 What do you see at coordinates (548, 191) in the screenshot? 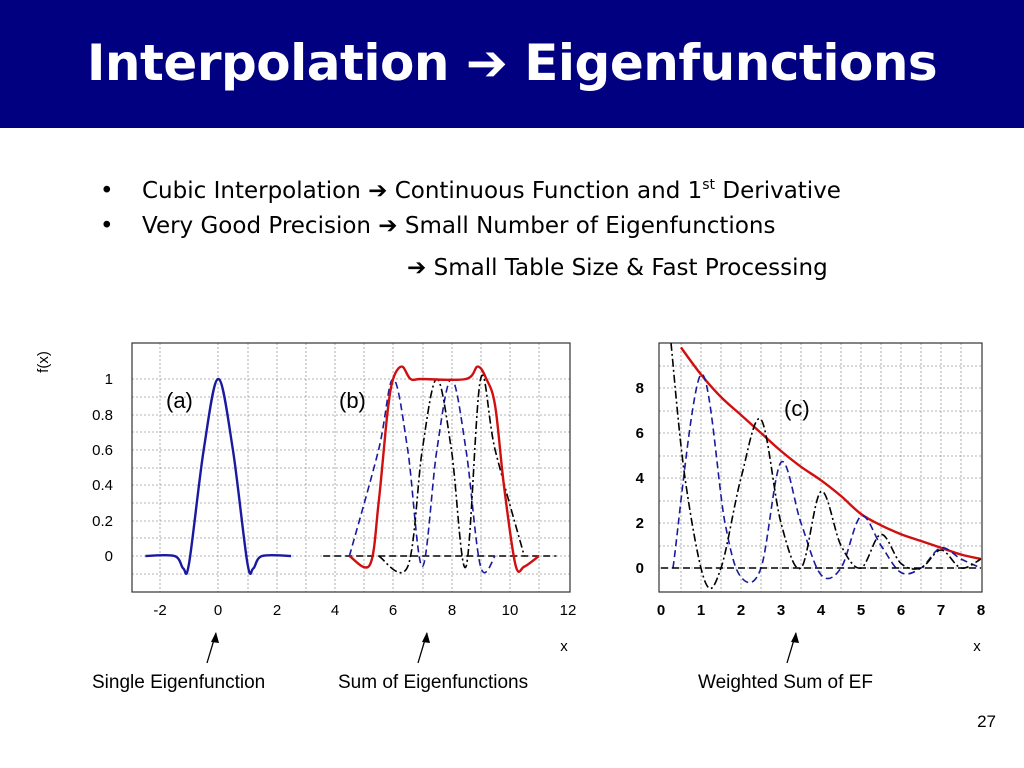
I see `bullet-text: Continuous Function and 1` at bounding box center [548, 191].